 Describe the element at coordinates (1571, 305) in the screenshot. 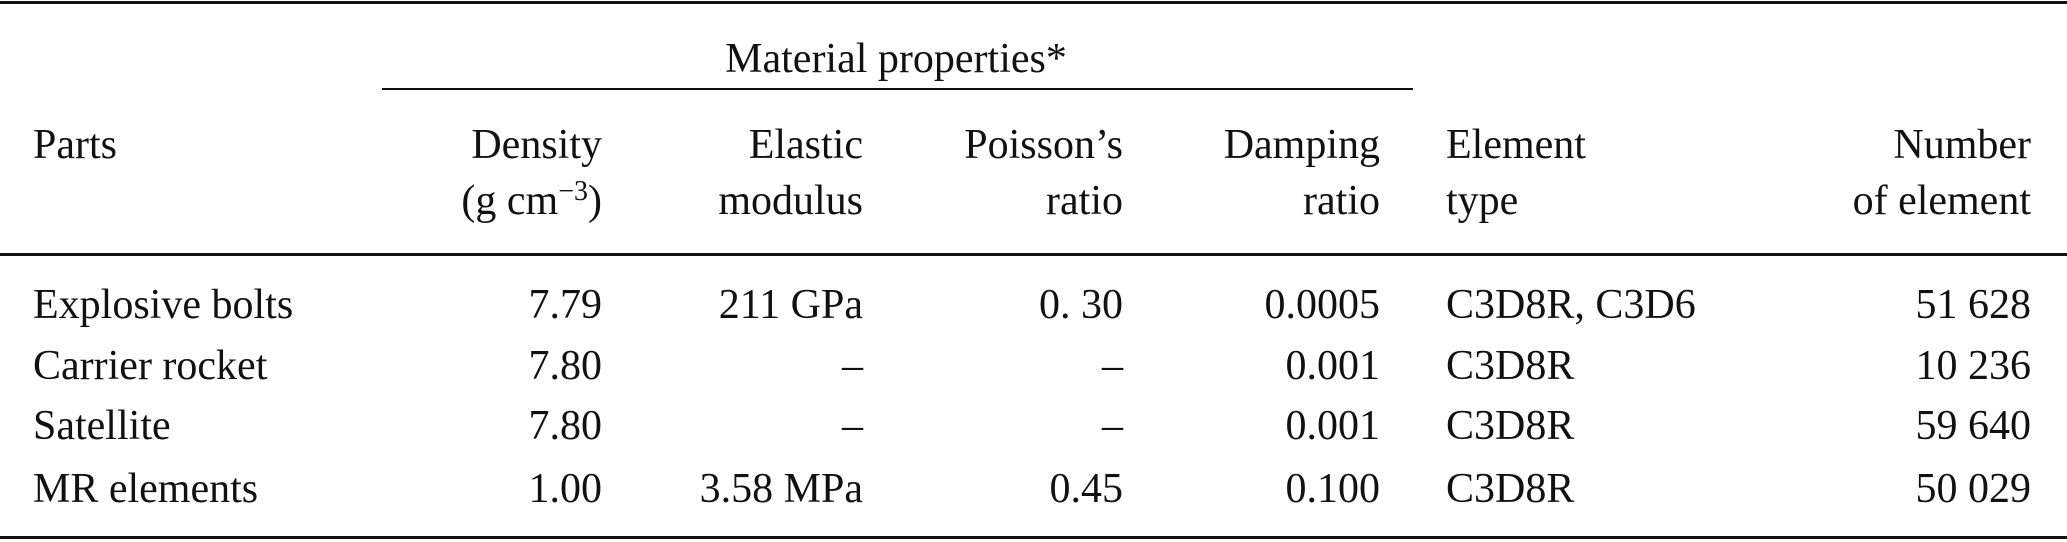

I see `cell-element-type: C3D8R, C3D6` at that location.